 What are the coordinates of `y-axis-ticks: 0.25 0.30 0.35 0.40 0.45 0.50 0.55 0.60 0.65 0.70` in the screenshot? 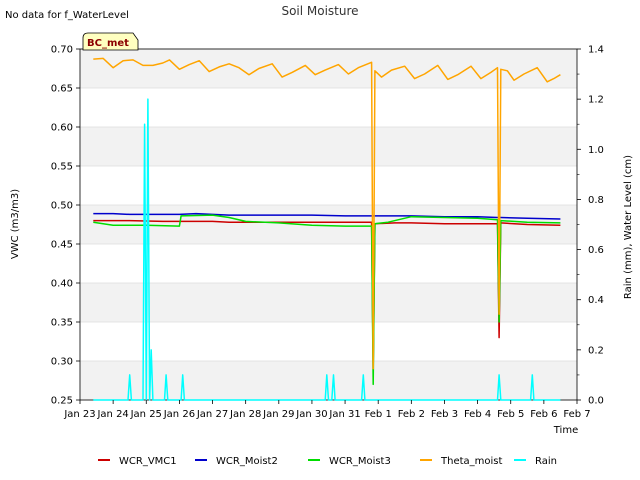 It's located at (65, 226).